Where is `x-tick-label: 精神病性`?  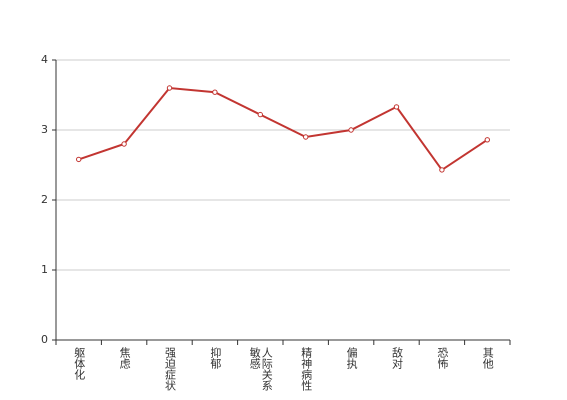 x-tick-label: 精神病性 is located at coordinates (306, 369).